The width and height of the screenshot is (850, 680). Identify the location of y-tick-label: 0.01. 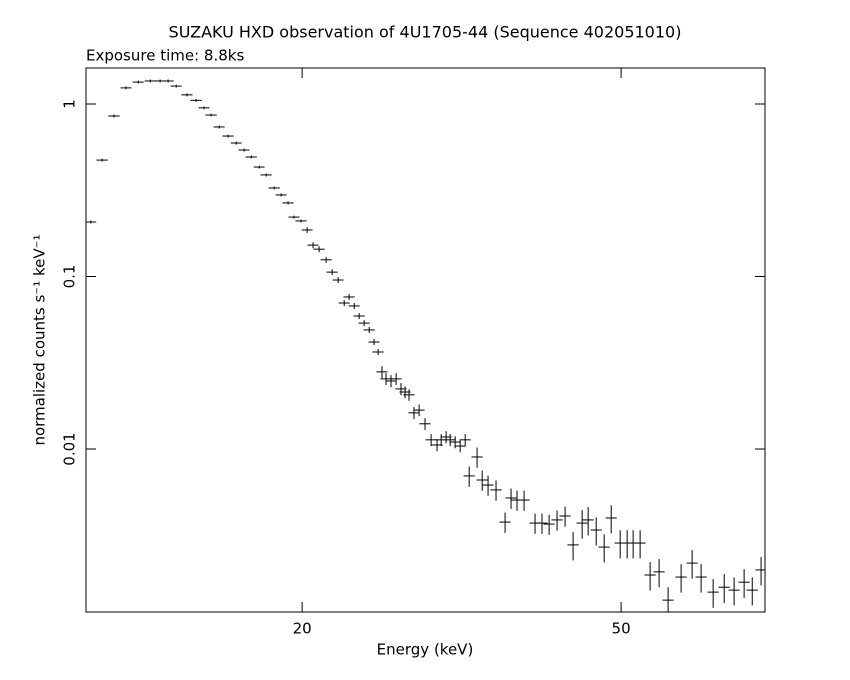
(70, 448).